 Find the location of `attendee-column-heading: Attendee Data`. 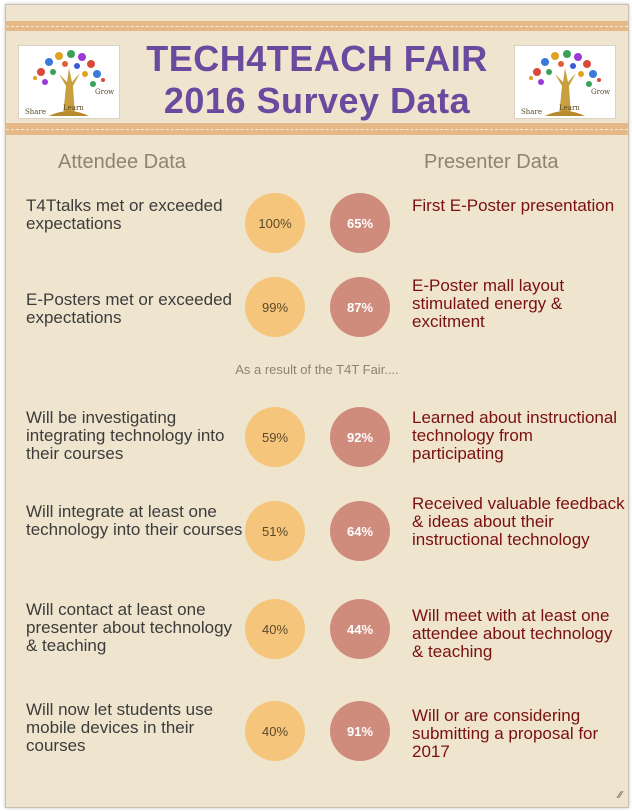

attendee-column-heading: Attendee Data is located at coordinates (122, 162).